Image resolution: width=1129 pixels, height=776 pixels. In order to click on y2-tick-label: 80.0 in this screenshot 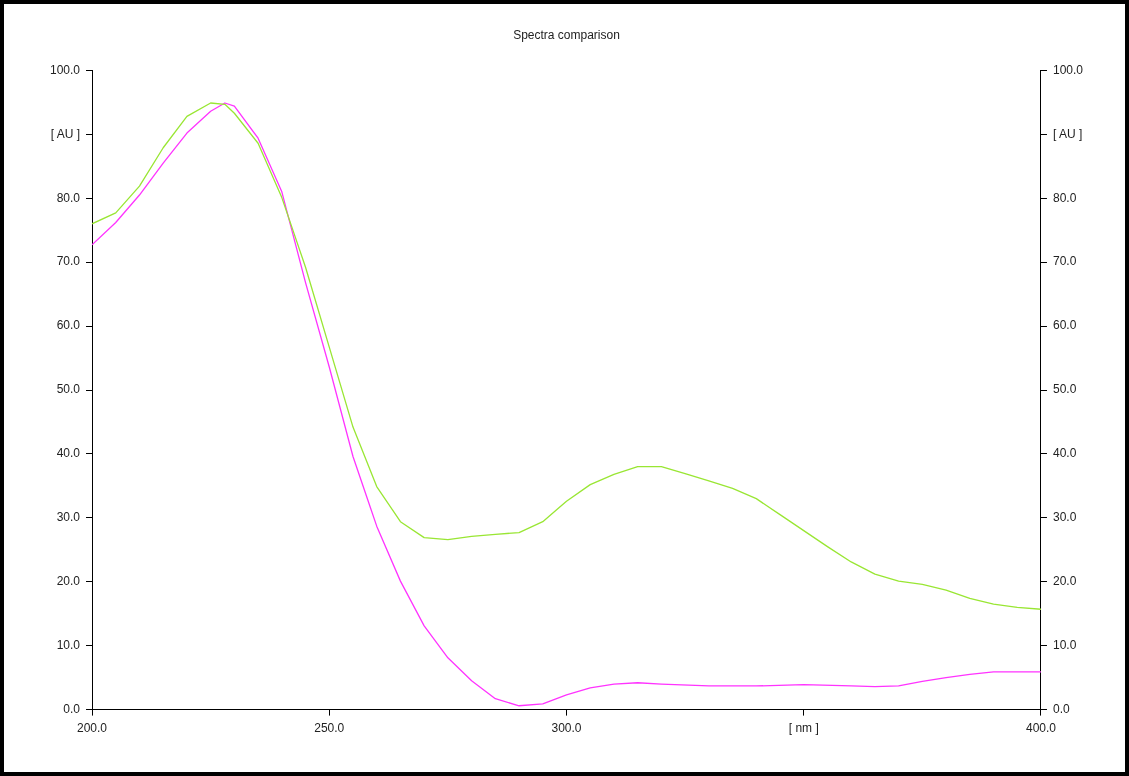, I will do `click(1064, 197)`.